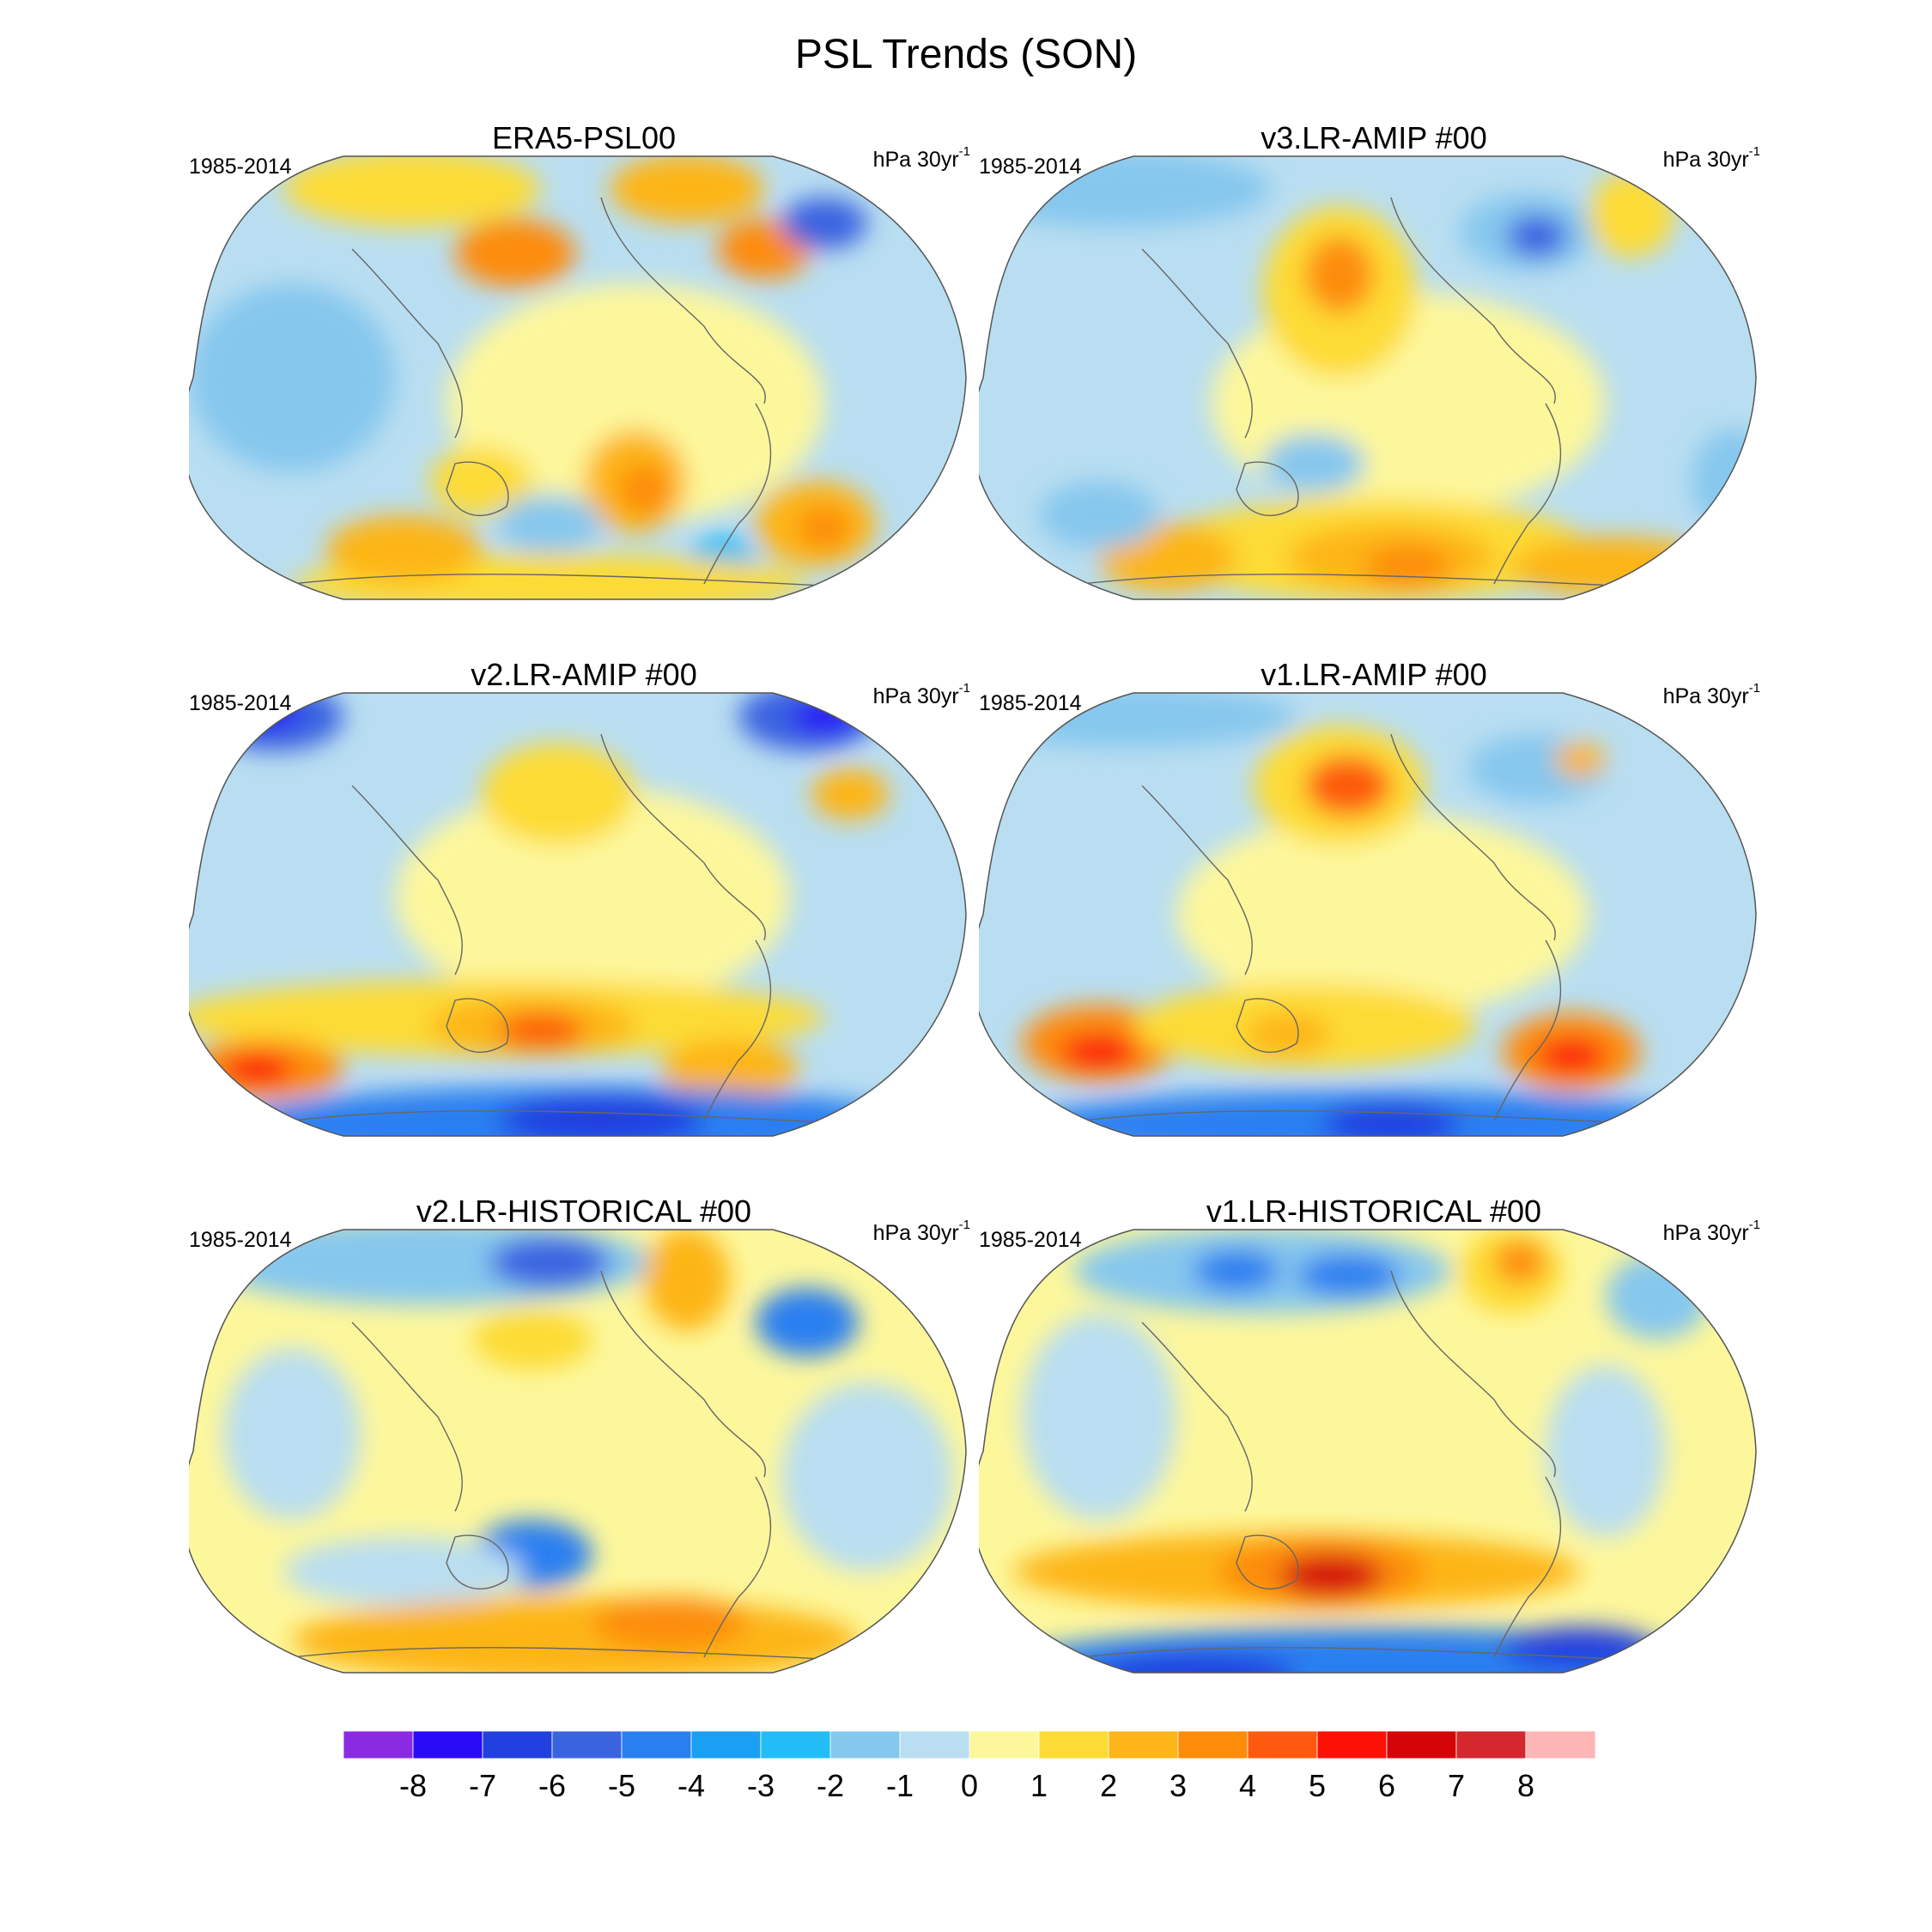 The height and width of the screenshot is (1932, 1932). Describe the element at coordinates (1374, 1211) in the screenshot. I see `panel-title: v1.LR-HISTORICAL #00` at that location.